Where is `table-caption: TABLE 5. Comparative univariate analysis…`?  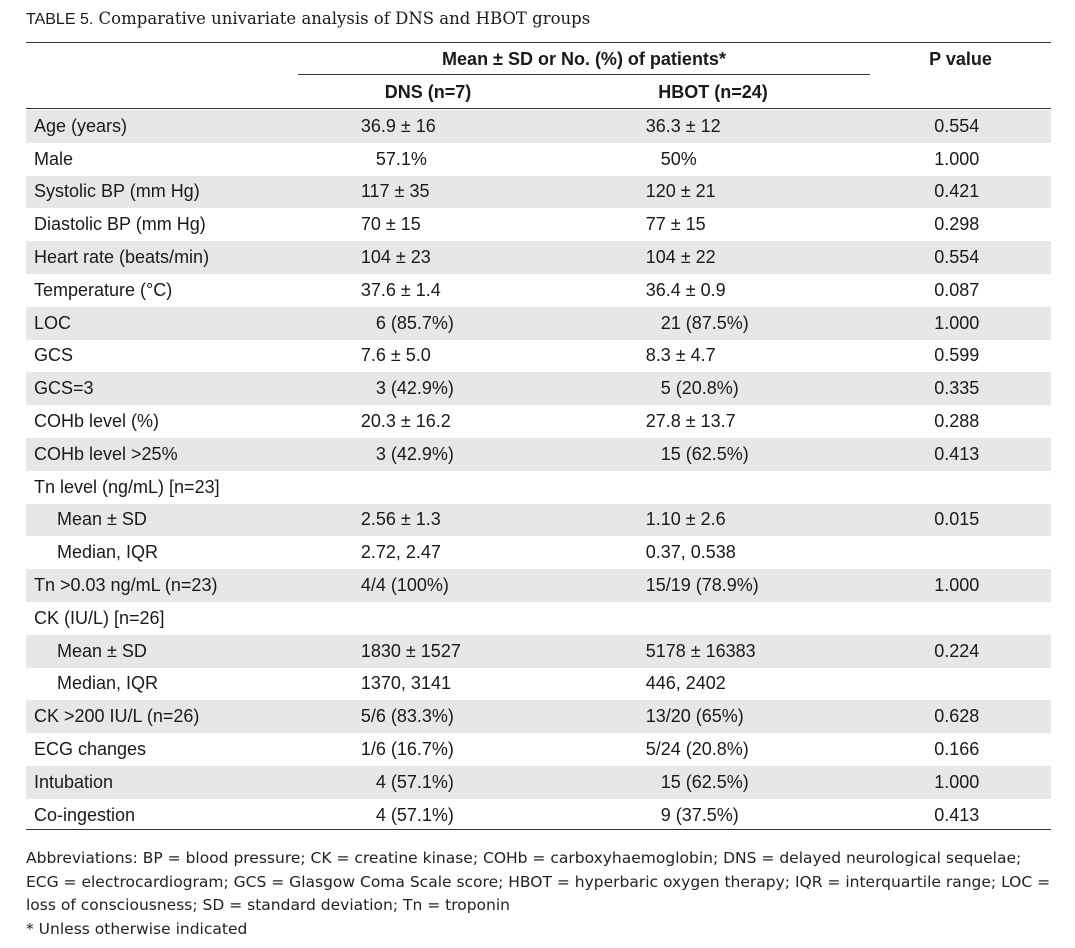 table-caption: TABLE 5. Comparative univariate analysis… is located at coordinates (308, 19).